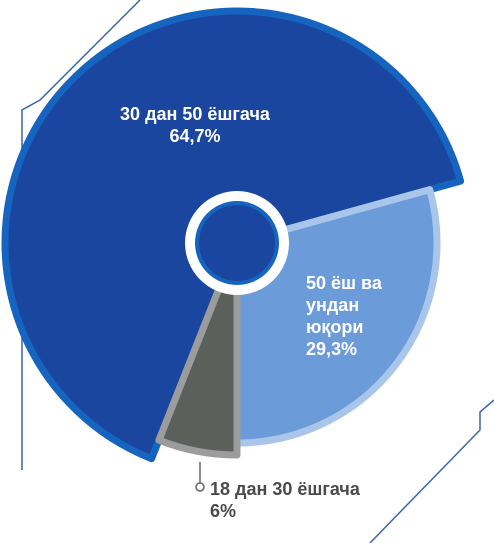  Describe the element at coordinates (237, 243) in the screenshot. I see `hub` at that location.